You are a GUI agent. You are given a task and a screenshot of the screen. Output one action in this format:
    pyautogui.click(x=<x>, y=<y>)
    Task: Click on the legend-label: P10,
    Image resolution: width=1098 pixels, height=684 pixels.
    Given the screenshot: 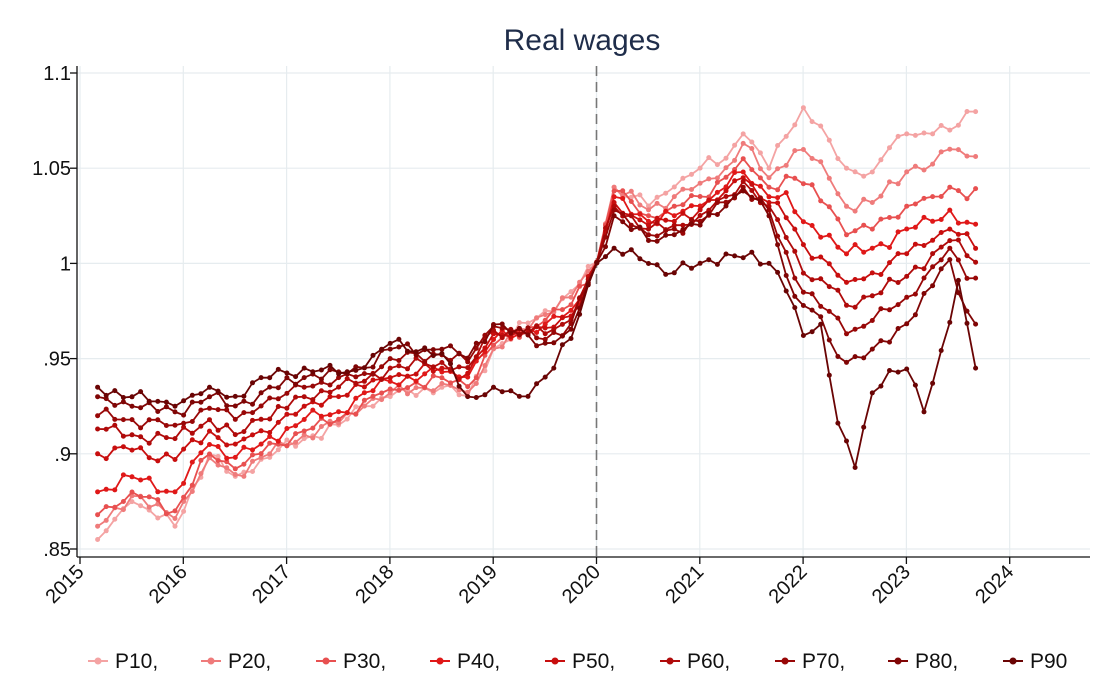 What is the action you would take?
    pyautogui.click(x=136, y=661)
    